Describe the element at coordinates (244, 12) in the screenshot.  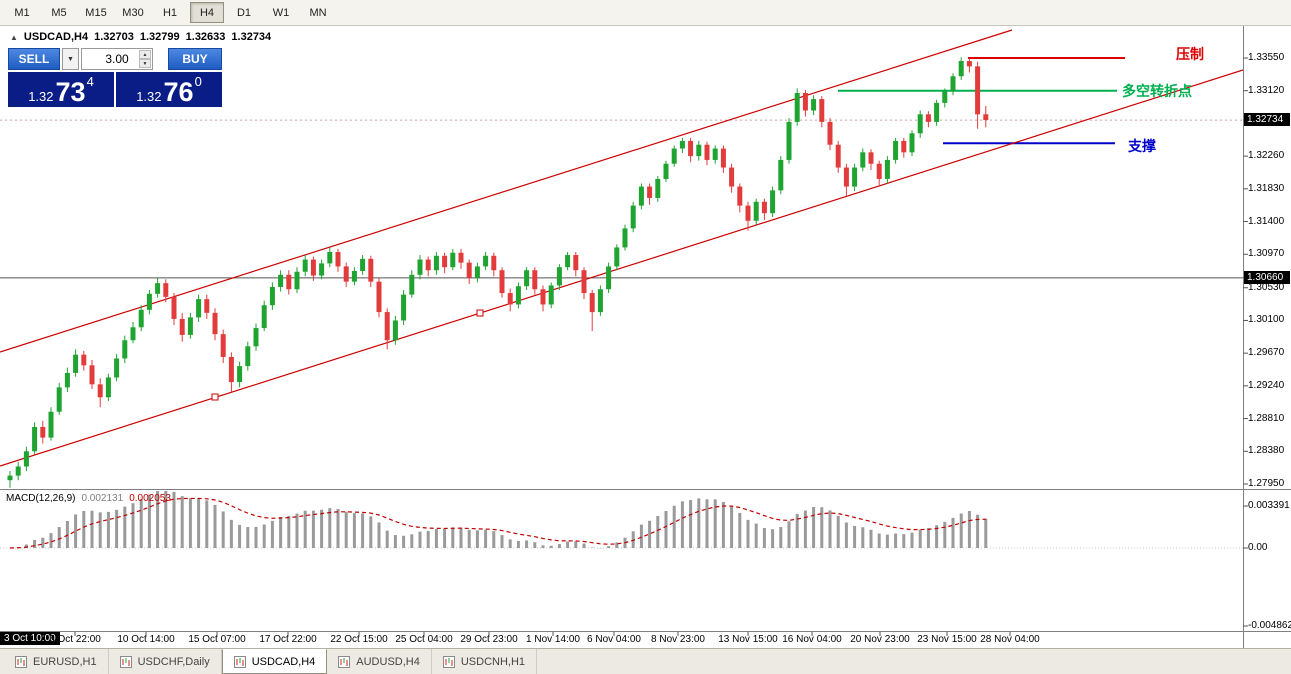
I see `timeframe-button-d1: D1` at that location.